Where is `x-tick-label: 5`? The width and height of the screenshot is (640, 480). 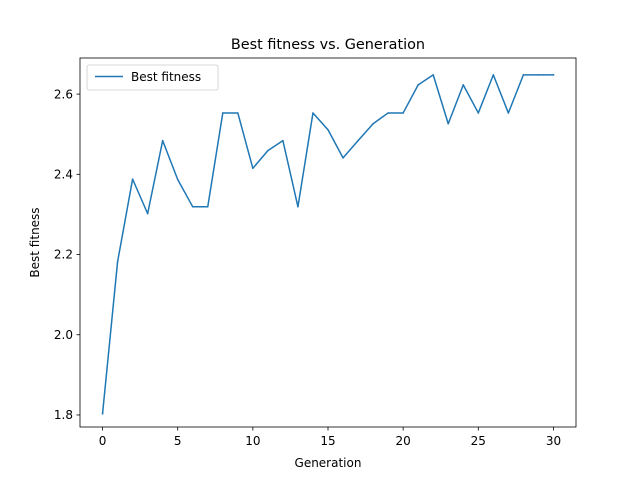 x-tick-label: 5 is located at coordinates (178, 441).